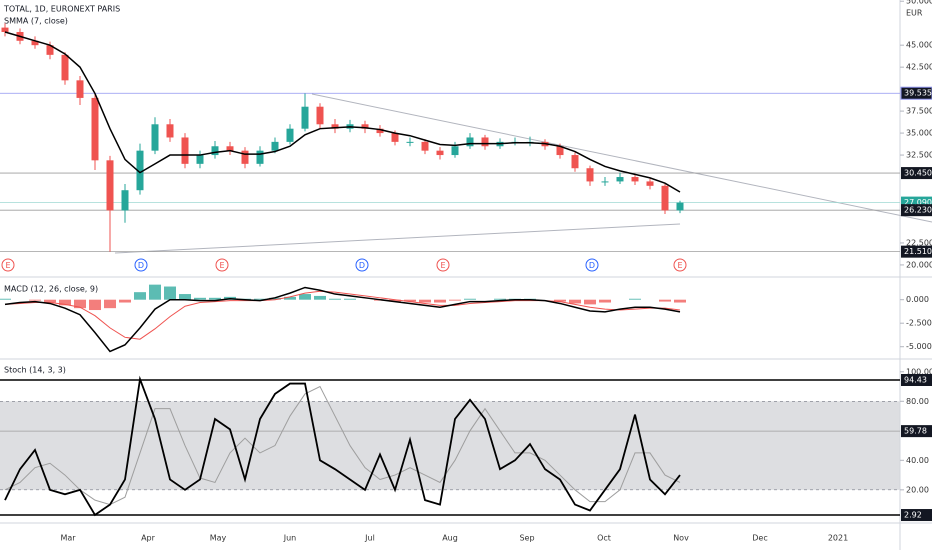  What do you see at coordinates (917, 299) in the screenshot?
I see `y-tick-label: 0.000` at bounding box center [917, 299].